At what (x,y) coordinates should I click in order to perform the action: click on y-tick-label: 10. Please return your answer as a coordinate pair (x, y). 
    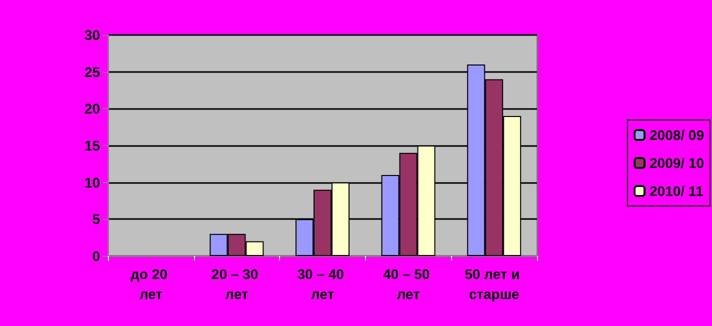
    Looking at the image, I should click on (92, 182).